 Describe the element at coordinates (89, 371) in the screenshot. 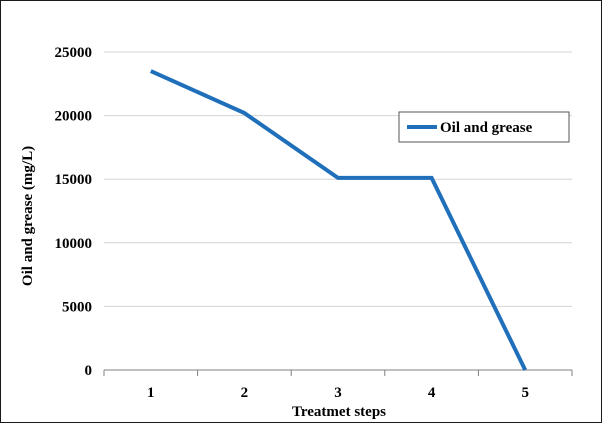

I see `y-tick-label: 0` at that location.